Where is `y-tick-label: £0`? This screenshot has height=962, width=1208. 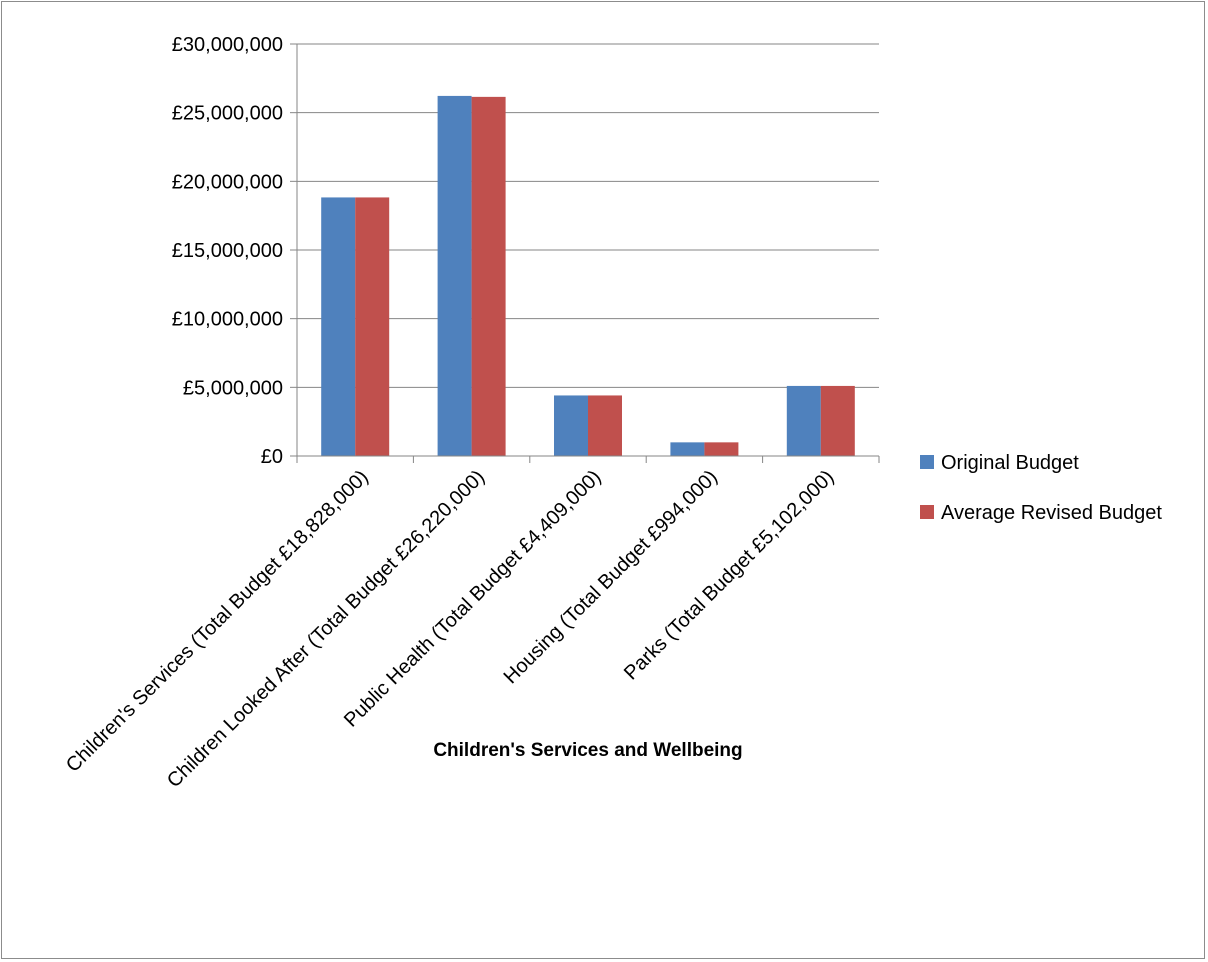 y-tick-label: £0 is located at coordinates (272, 457).